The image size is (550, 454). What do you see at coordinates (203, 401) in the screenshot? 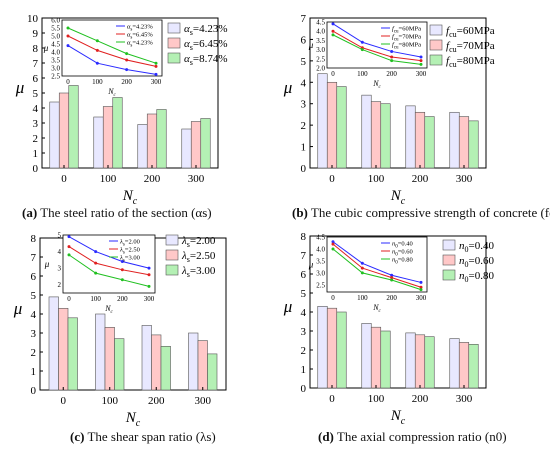
I see `x-tick-label: 300` at bounding box center [203, 401].